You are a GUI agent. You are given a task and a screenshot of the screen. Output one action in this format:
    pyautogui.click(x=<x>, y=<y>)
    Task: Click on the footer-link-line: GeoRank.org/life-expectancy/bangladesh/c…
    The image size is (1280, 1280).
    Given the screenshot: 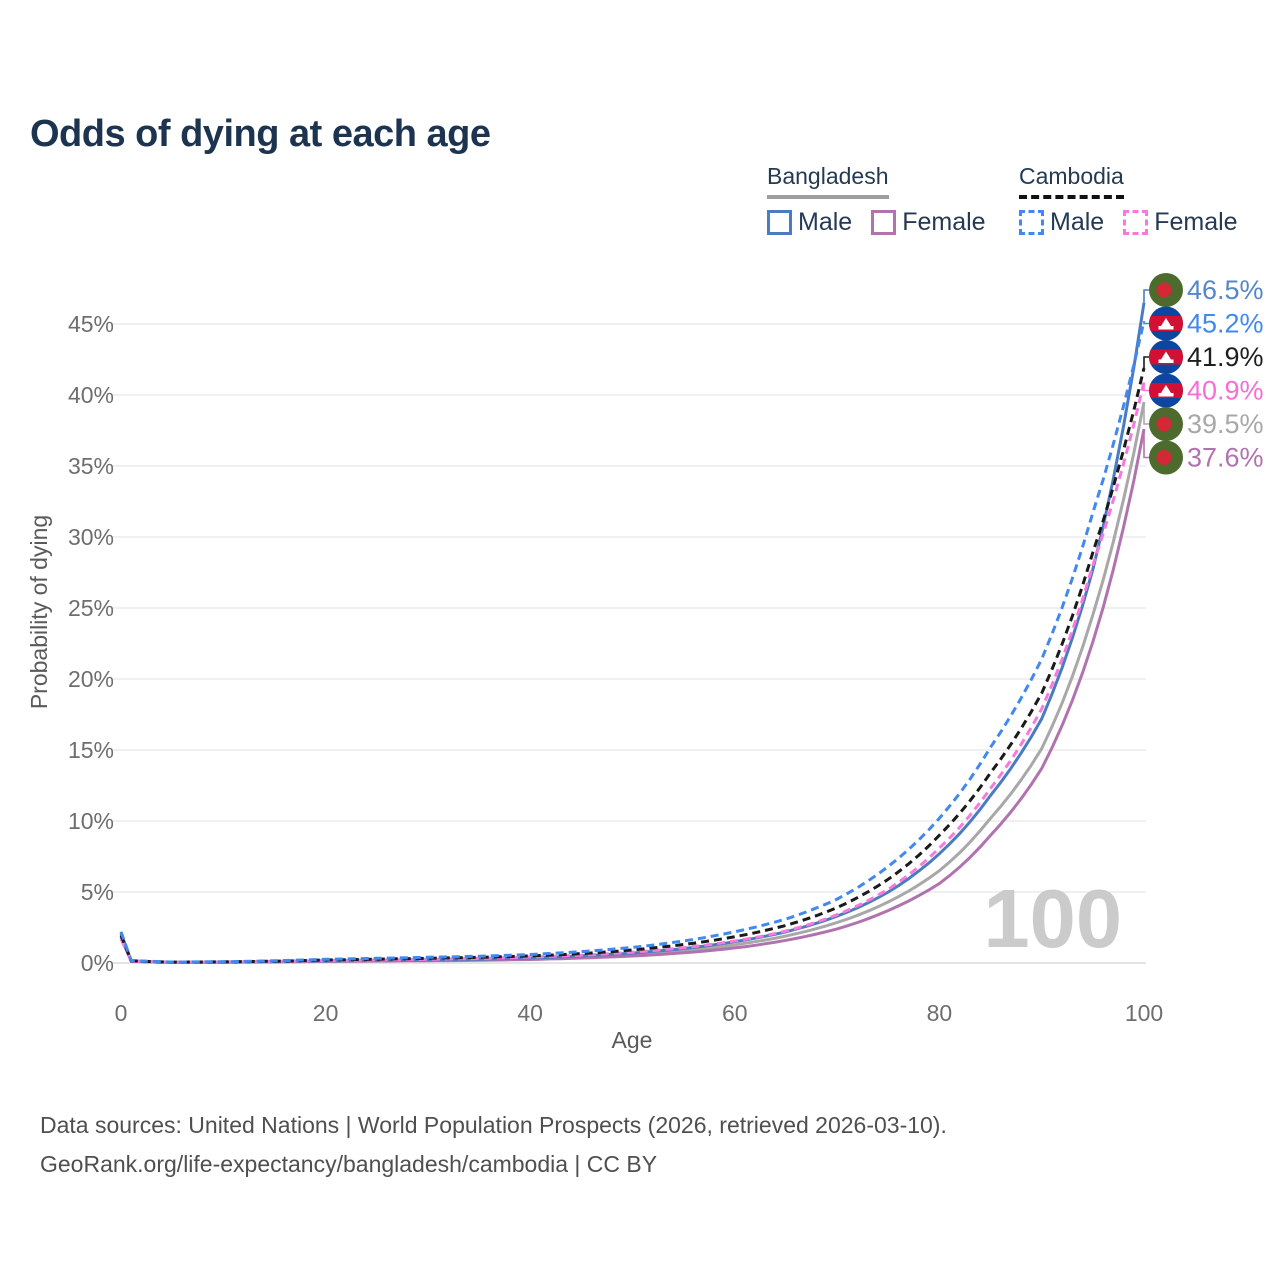 What is the action you would take?
    pyautogui.click(x=349, y=1164)
    